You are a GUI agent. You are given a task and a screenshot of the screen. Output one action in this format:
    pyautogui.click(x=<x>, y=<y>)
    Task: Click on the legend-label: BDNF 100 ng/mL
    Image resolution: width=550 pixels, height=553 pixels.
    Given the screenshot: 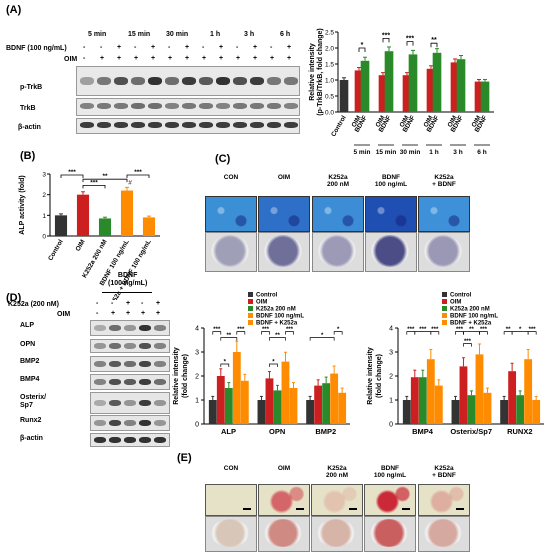 What is the action you would take?
    pyautogui.click(x=280, y=317)
    